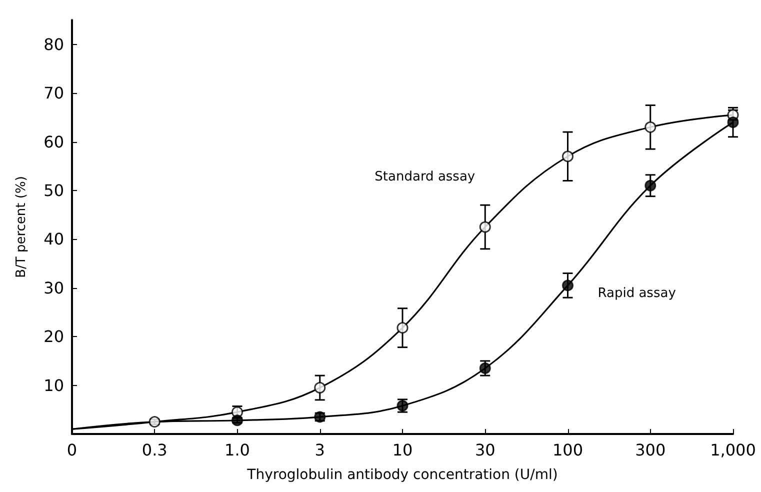  What do you see at coordinates (402, 450) in the screenshot?
I see `x-tick-label: 10` at bounding box center [402, 450].